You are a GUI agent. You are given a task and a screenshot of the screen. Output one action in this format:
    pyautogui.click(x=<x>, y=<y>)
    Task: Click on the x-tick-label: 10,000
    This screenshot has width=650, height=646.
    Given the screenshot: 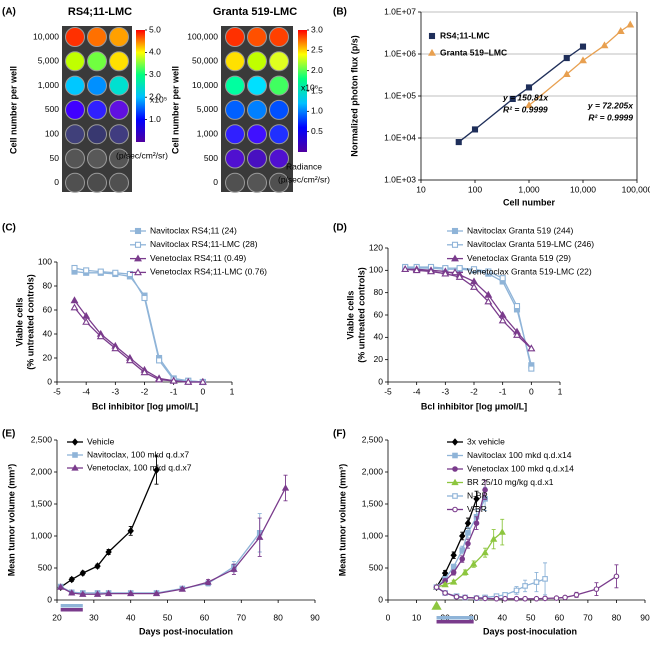 What is the action you would take?
    pyautogui.click(x=583, y=189)
    